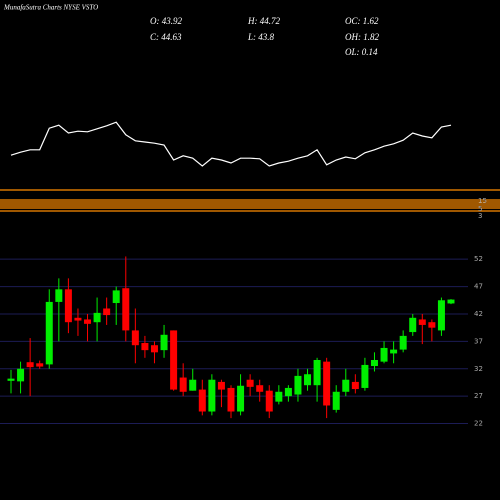 This screenshot has width=500, height=500. Describe the element at coordinates (362, 21) in the screenshot. I see `info-text: OC: 1.62` at that location.